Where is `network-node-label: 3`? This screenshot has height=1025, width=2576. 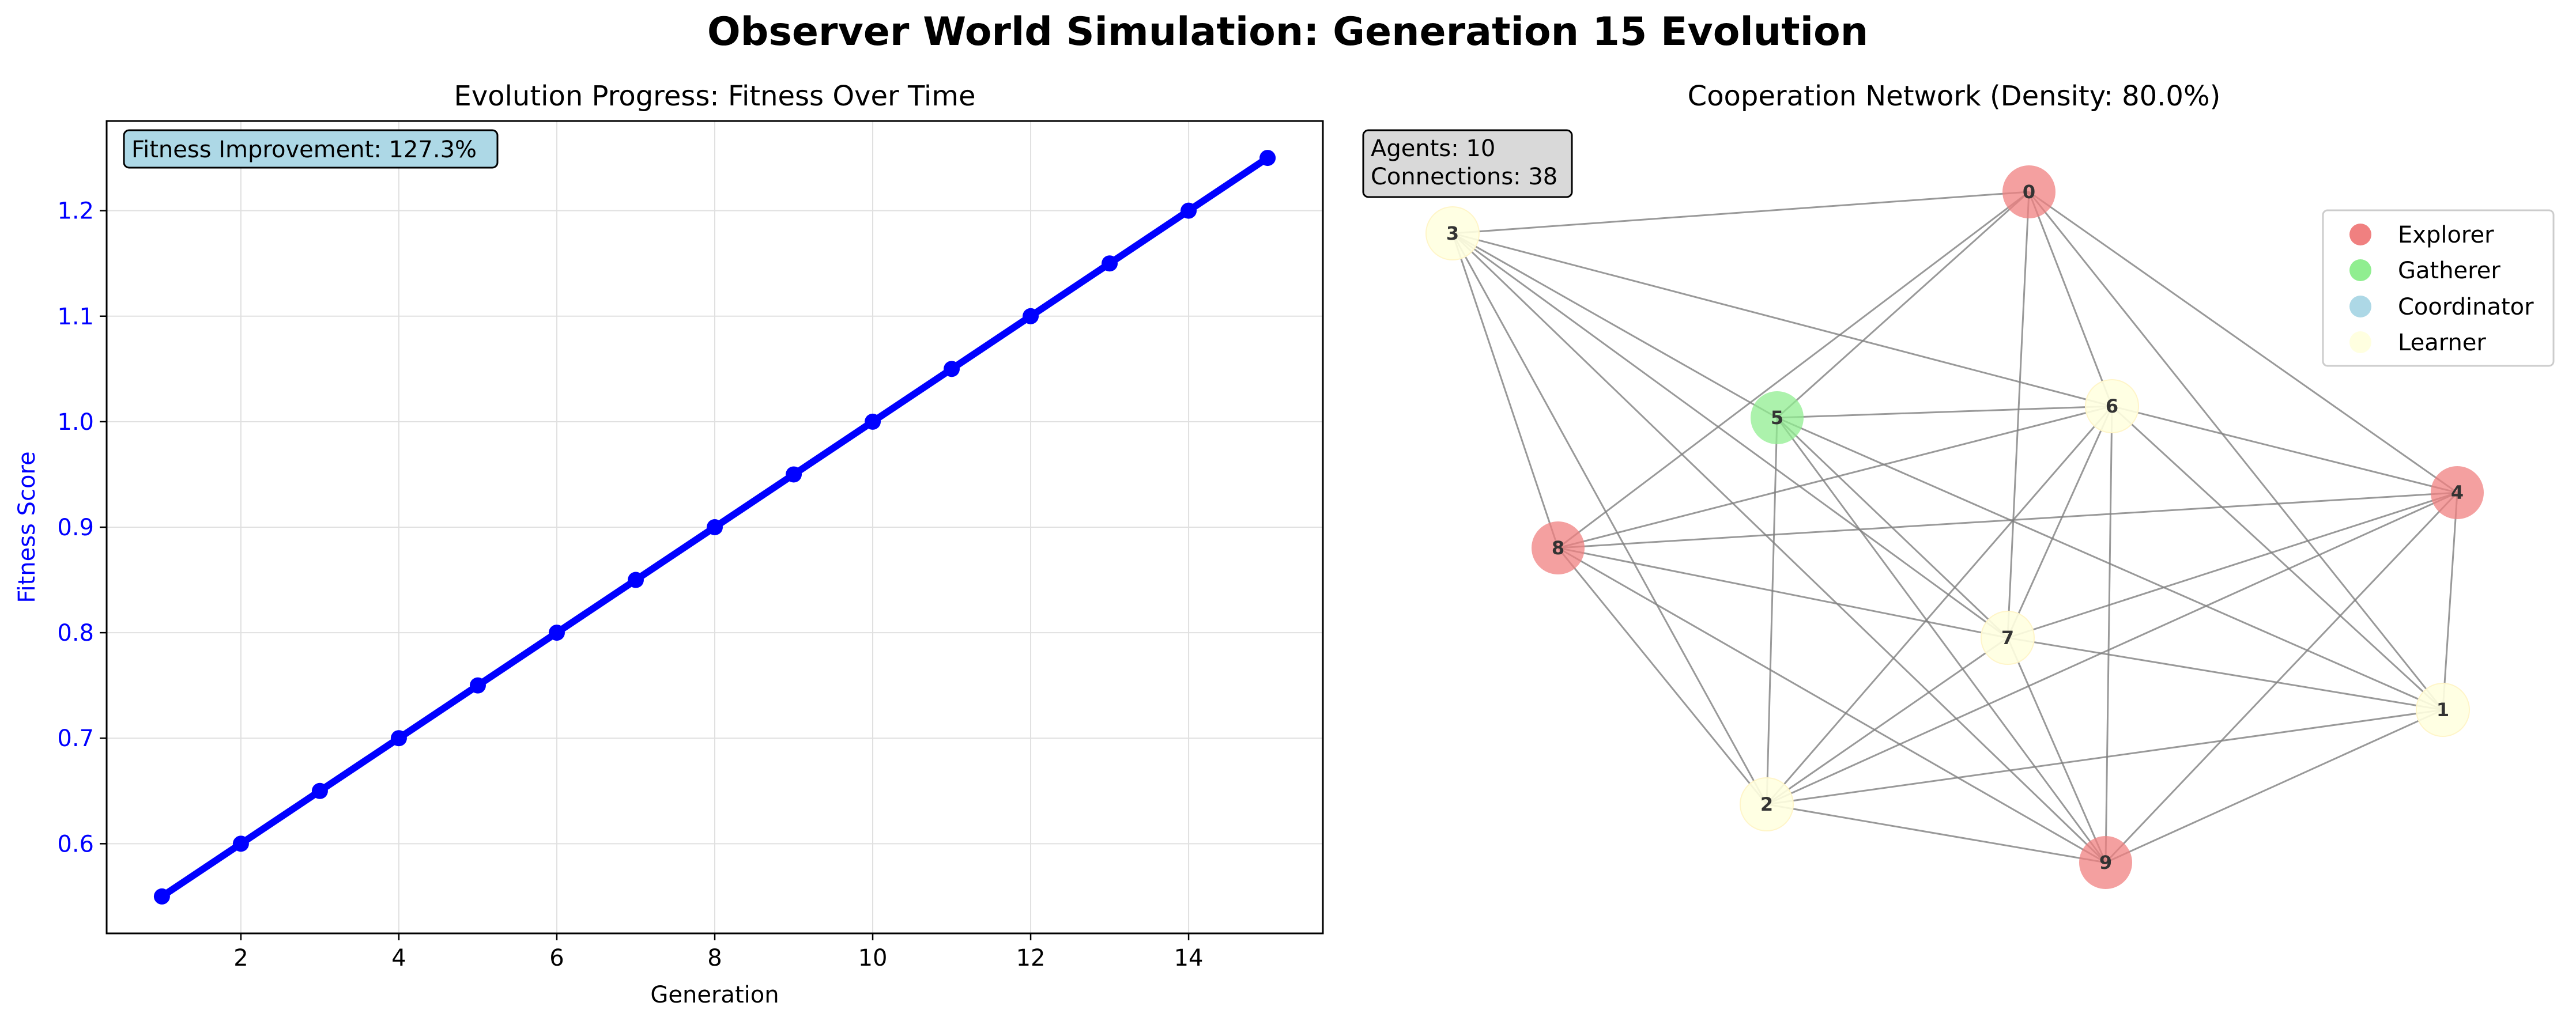
network-node-label: 3 is located at coordinates (1452, 233).